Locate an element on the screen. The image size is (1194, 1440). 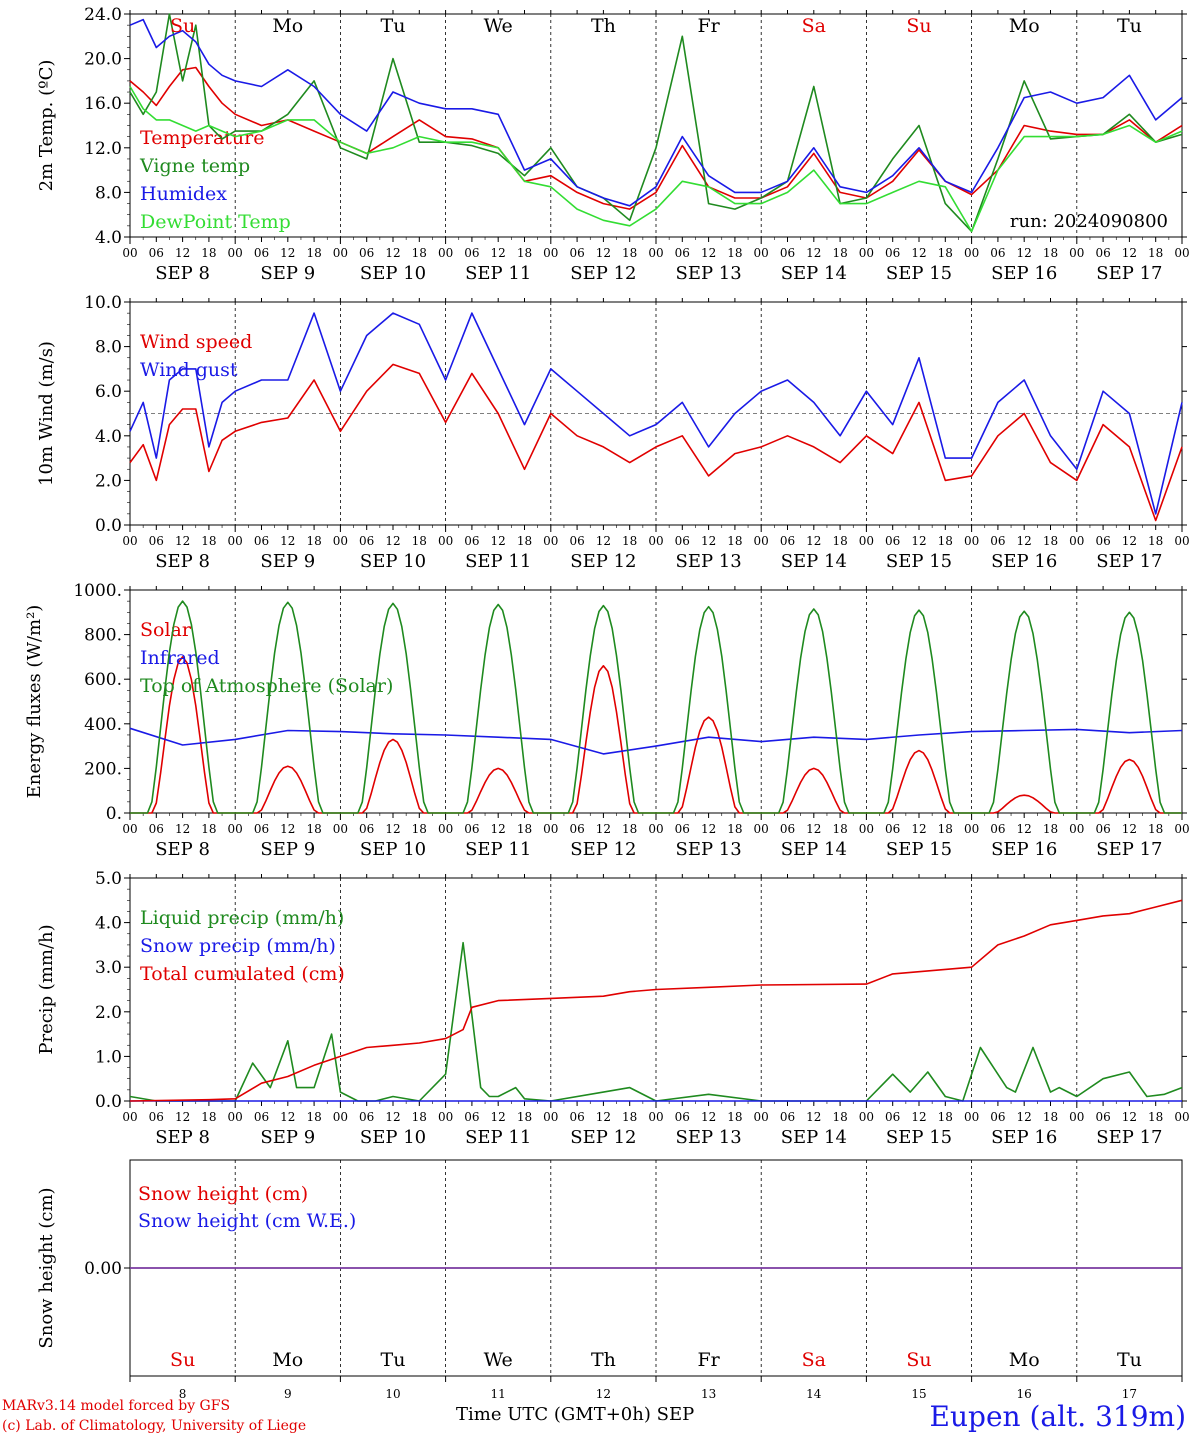
y-tick-label: 0.0 is located at coordinates (108, 1102).